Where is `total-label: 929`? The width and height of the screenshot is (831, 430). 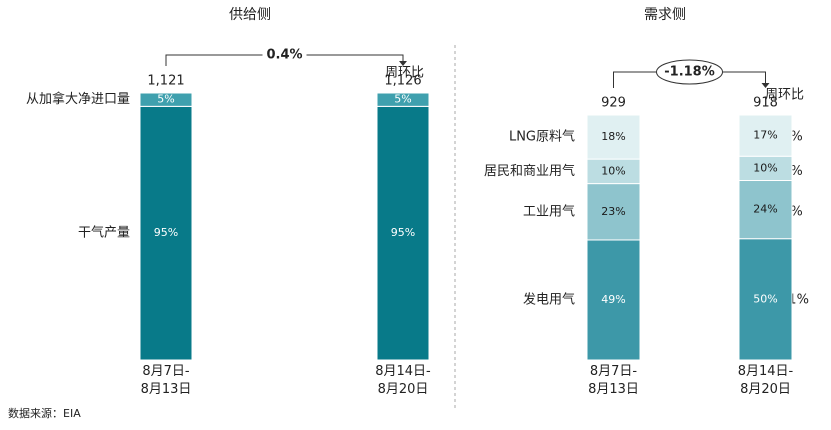
total-label: 929 is located at coordinates (613, 103).